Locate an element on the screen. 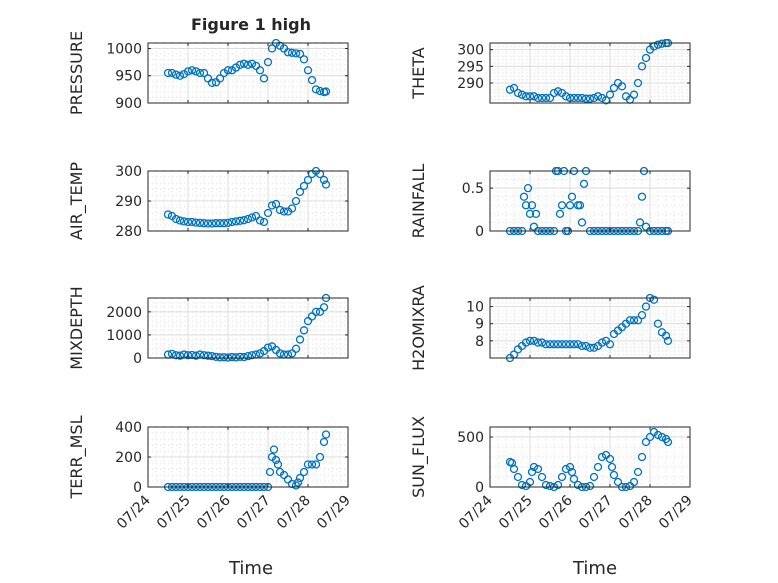 The image size is (778, 583). y-tick-label: 300 is located at coordinates (128, 172).